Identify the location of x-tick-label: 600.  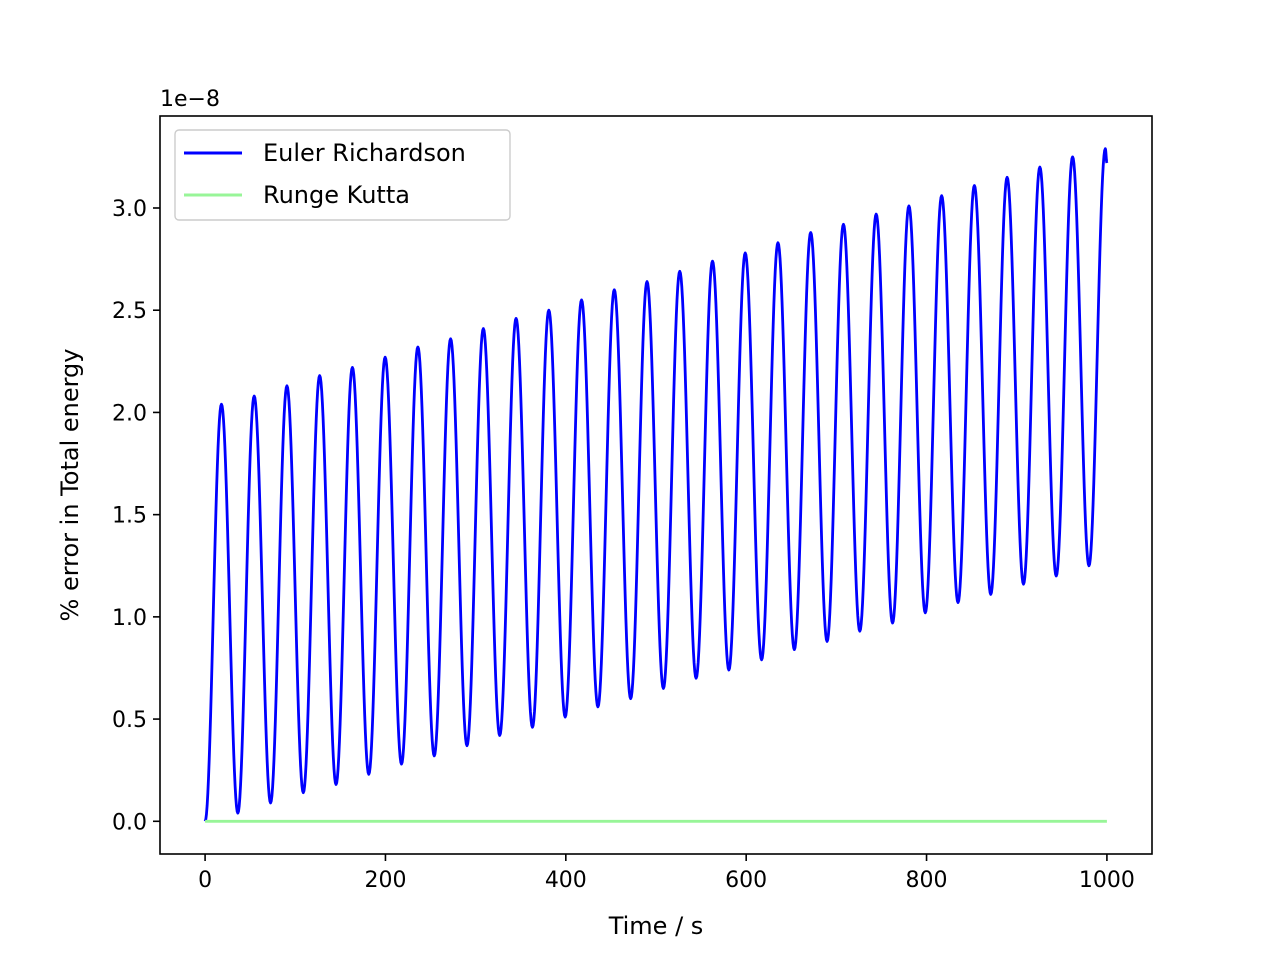
(746, 880).